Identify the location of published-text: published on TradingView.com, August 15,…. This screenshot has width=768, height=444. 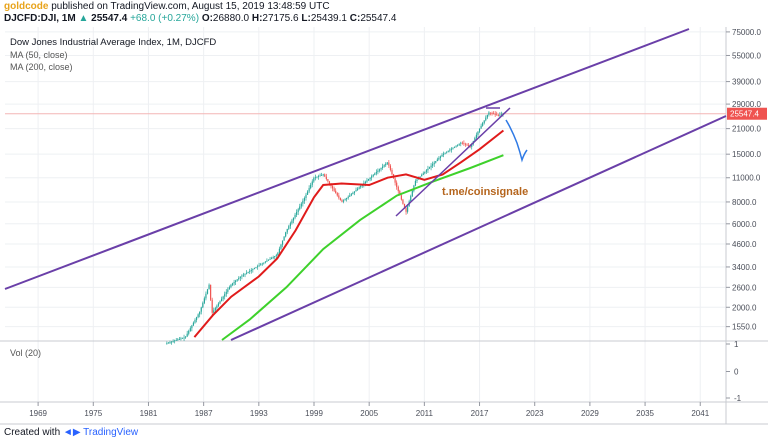
(190, 6).